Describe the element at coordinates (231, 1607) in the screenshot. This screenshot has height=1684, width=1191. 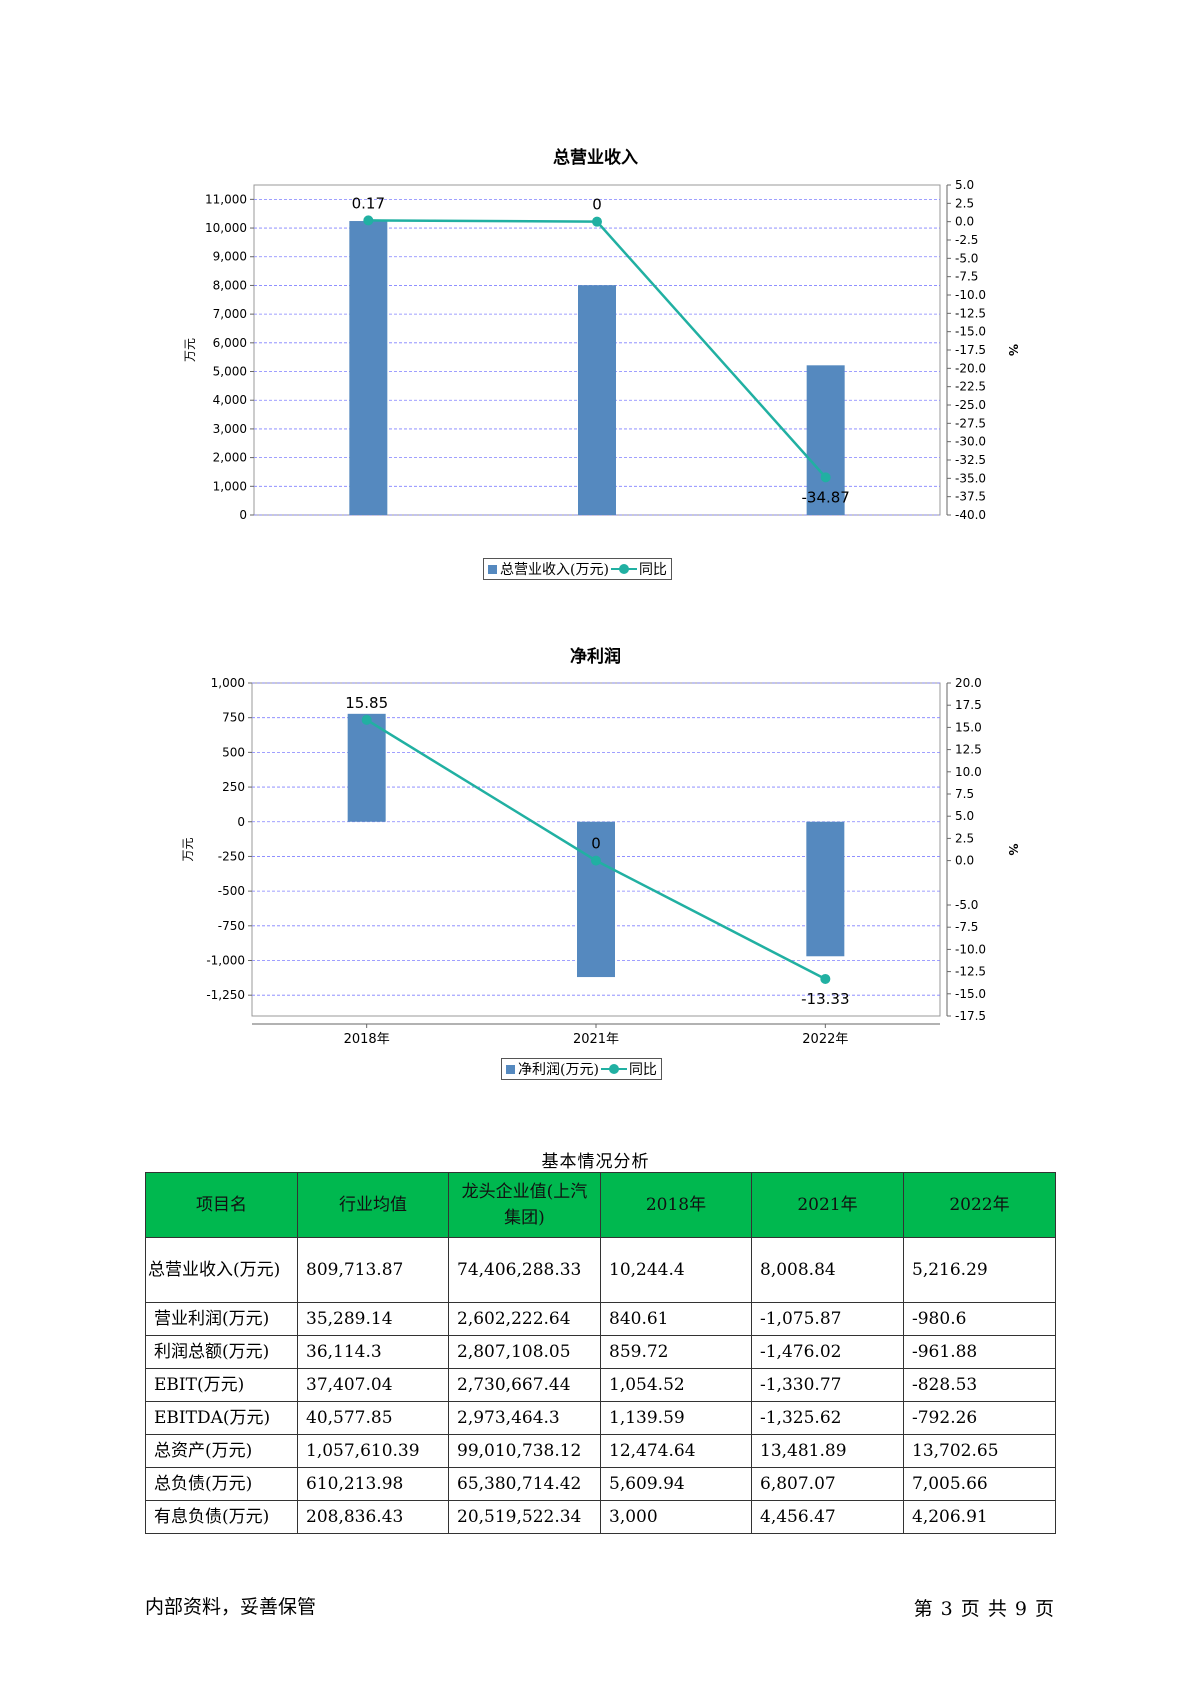
I see `footer-confidential: 内部资料，妥善保管` at that location.